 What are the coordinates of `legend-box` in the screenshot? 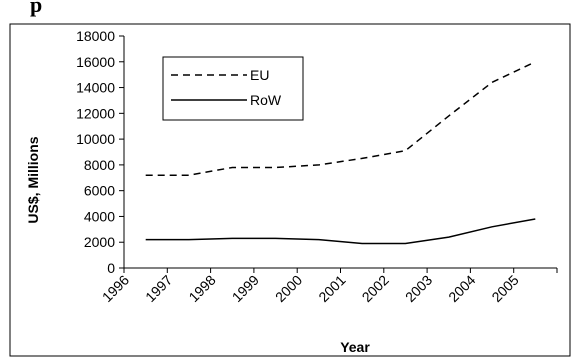 It's located at (233, 88).